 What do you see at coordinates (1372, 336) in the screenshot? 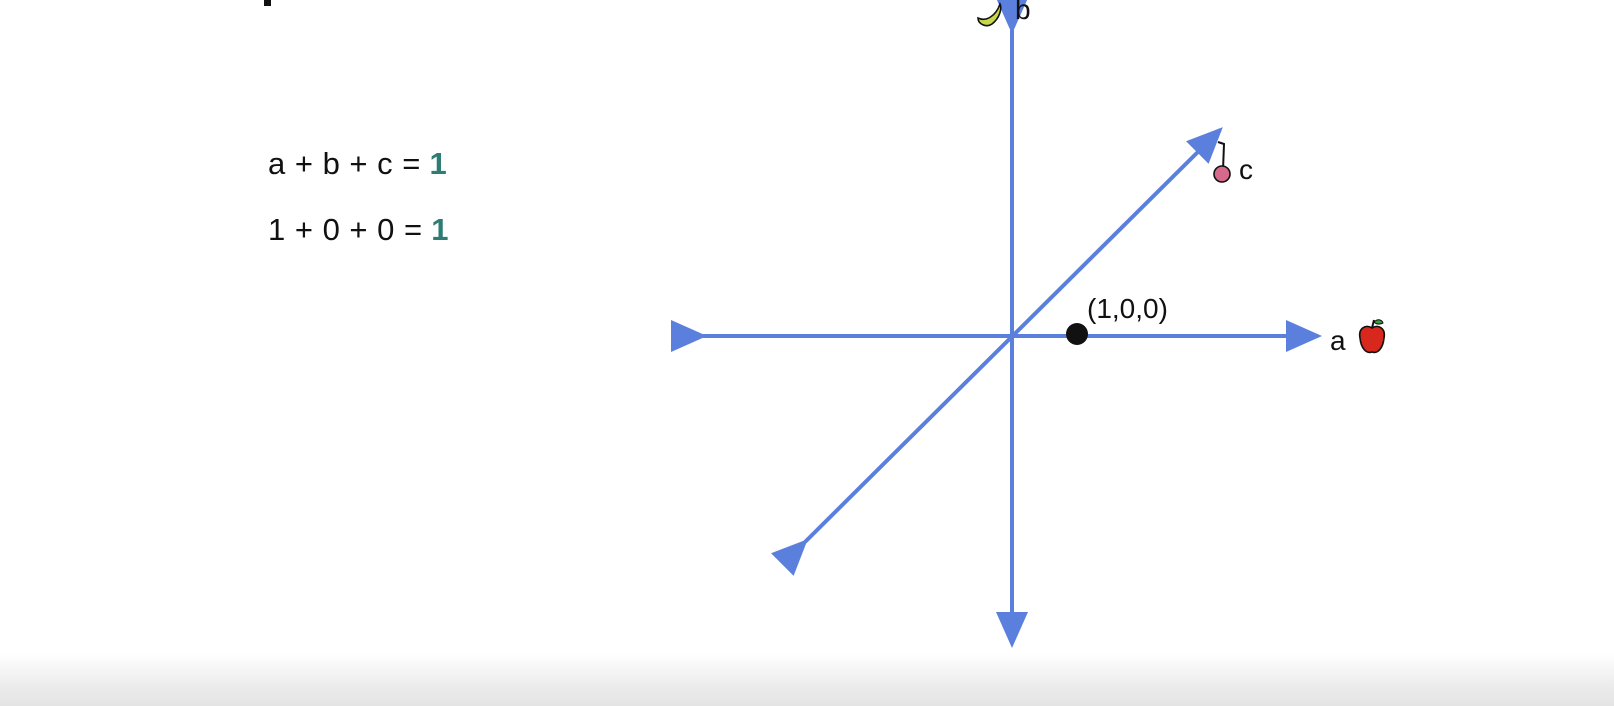
I see `apple-icon` at bounding box center [1372, 336].